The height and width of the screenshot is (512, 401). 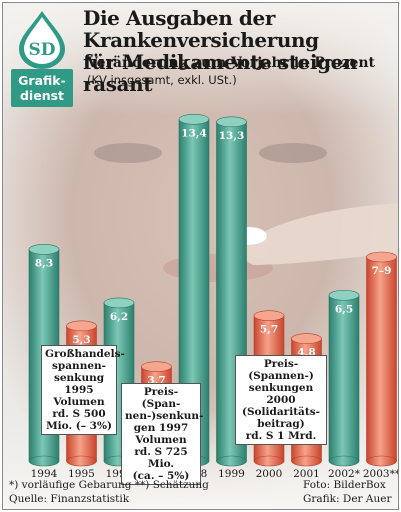 I want to click on chart-subtitle: Veränderung zum Vorjahr in Prozent, so click(x=231, y=63).